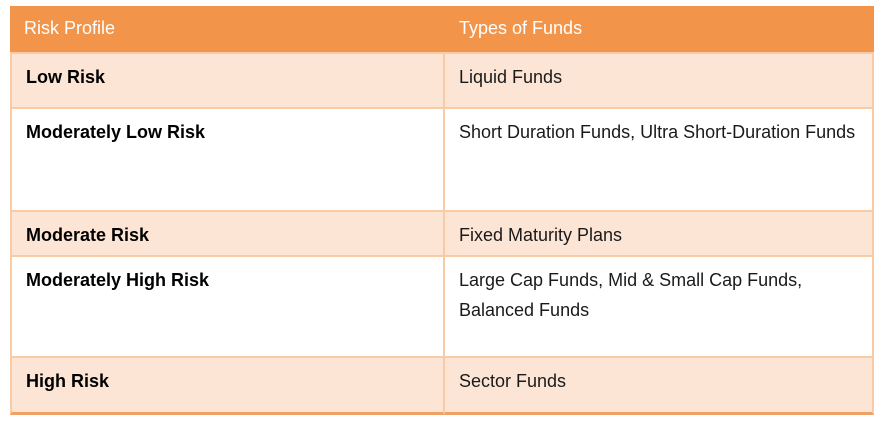  I want to click on header-row: Risk Profile Types of Funds, so click(442, 30).